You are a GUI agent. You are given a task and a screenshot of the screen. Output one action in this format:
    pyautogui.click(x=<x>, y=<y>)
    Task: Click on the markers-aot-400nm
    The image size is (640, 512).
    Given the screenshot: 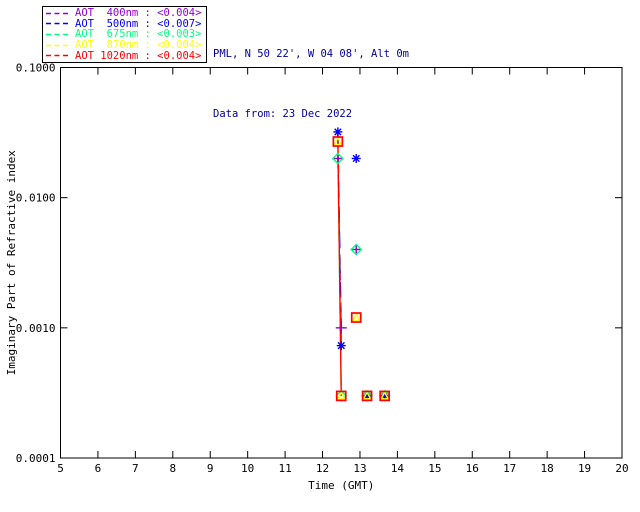 What is the action you would take?
    pyautogui.click(x=347, y=243)
    